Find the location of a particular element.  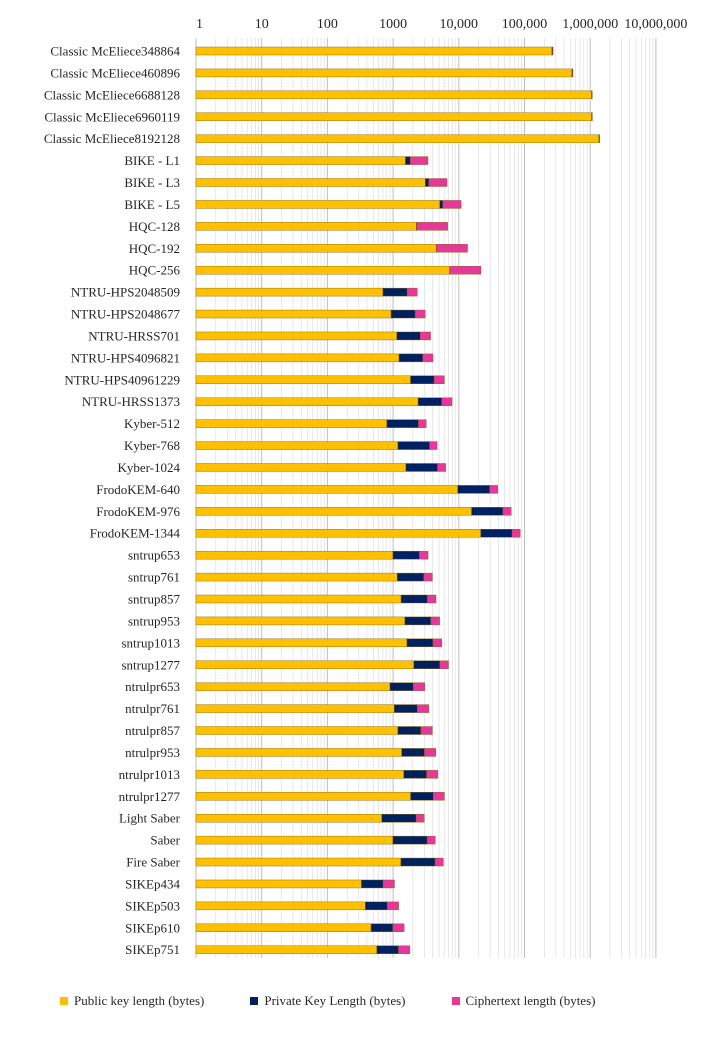

category-label: BIKE - L3 is located at coordinates (152, 182).